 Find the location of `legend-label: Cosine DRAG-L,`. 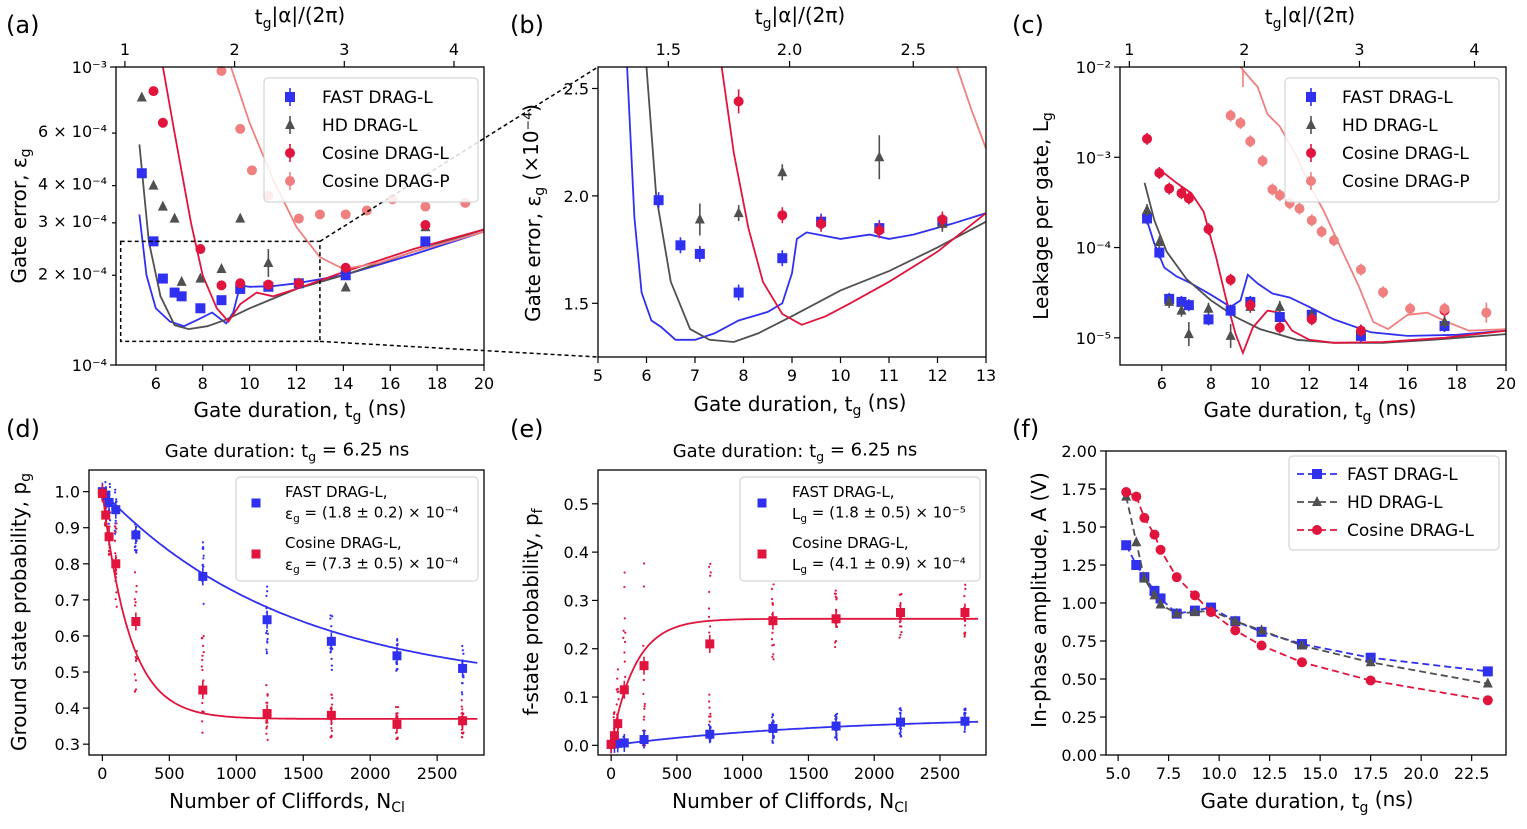

legend-label: Cosine DRAG-L, is located at coordinates (343, 543).